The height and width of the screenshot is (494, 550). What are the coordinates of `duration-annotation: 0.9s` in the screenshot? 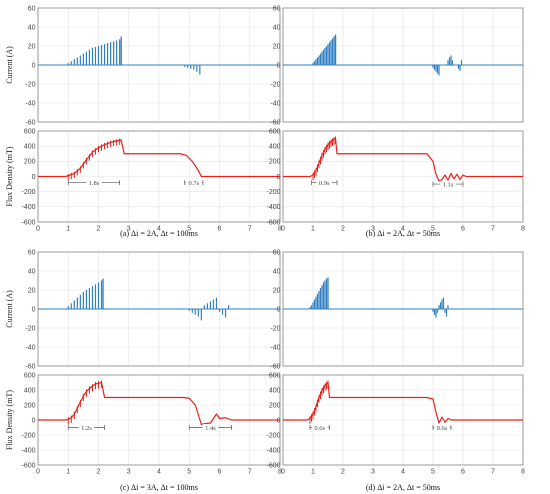 It's located at (324, 183).